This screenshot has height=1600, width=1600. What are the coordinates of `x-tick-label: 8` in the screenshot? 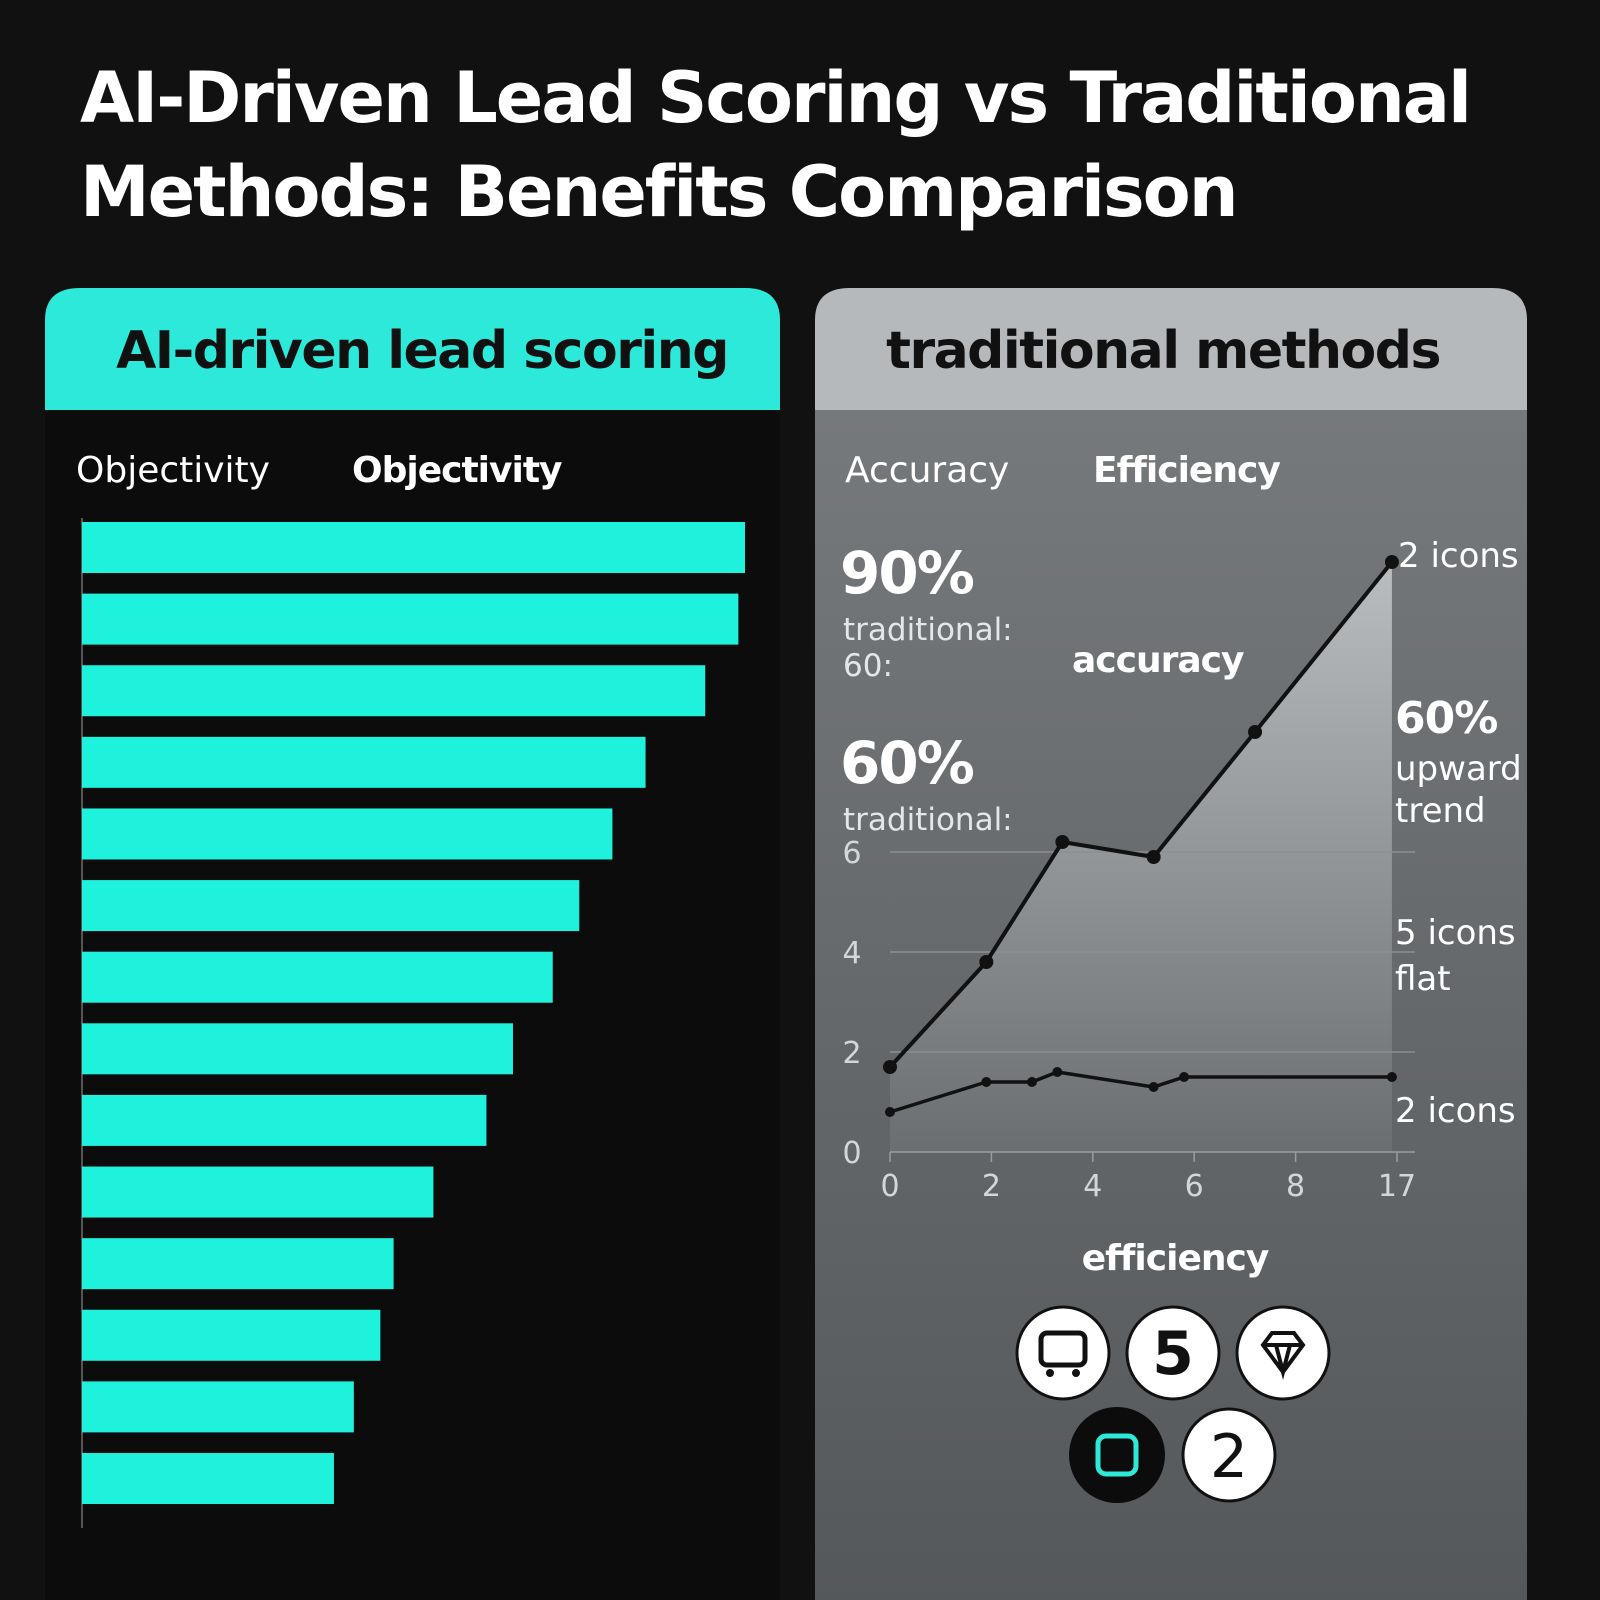 It's located at (1295, 1186).